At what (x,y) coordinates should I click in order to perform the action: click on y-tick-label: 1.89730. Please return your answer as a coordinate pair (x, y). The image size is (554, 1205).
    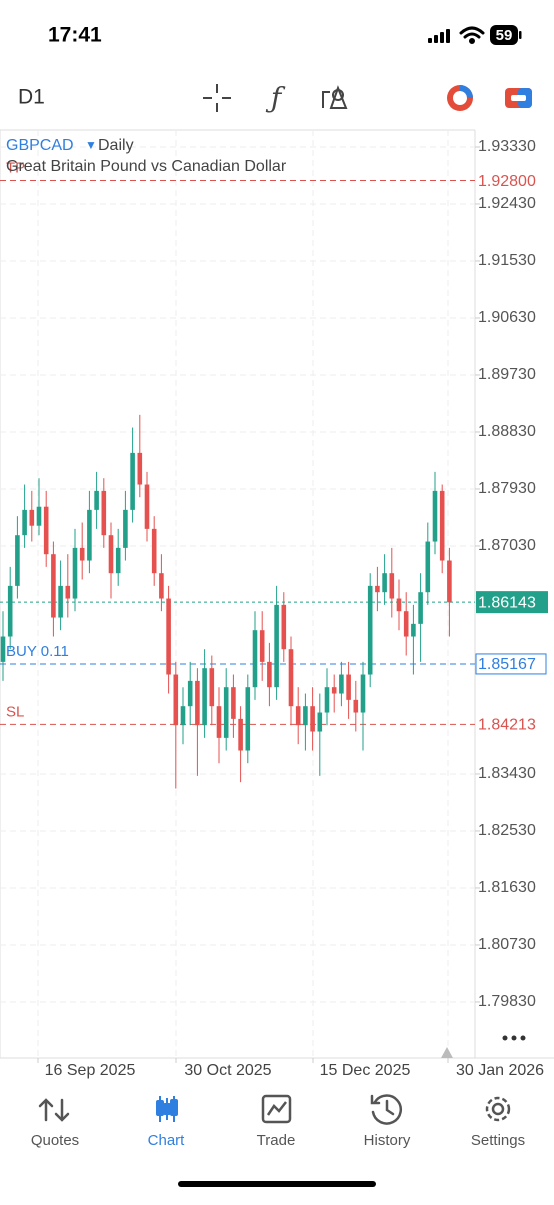
    Looking at the image, I should click on (507, 374).